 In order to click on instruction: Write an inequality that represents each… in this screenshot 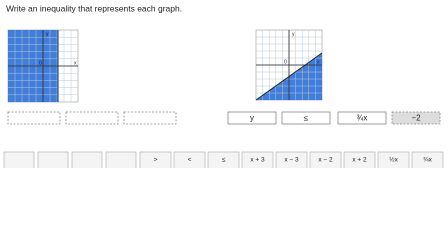, I will do `click(94, 8)`.